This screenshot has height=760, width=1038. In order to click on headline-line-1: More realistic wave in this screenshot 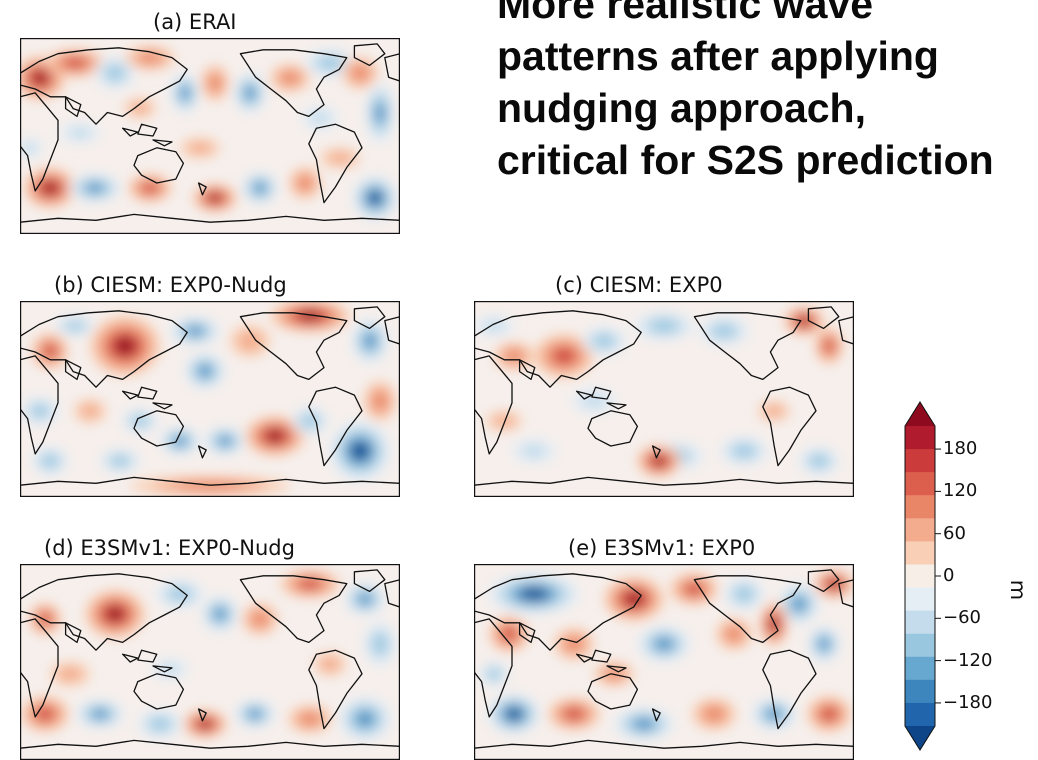, I will do `click(685, 13)`.